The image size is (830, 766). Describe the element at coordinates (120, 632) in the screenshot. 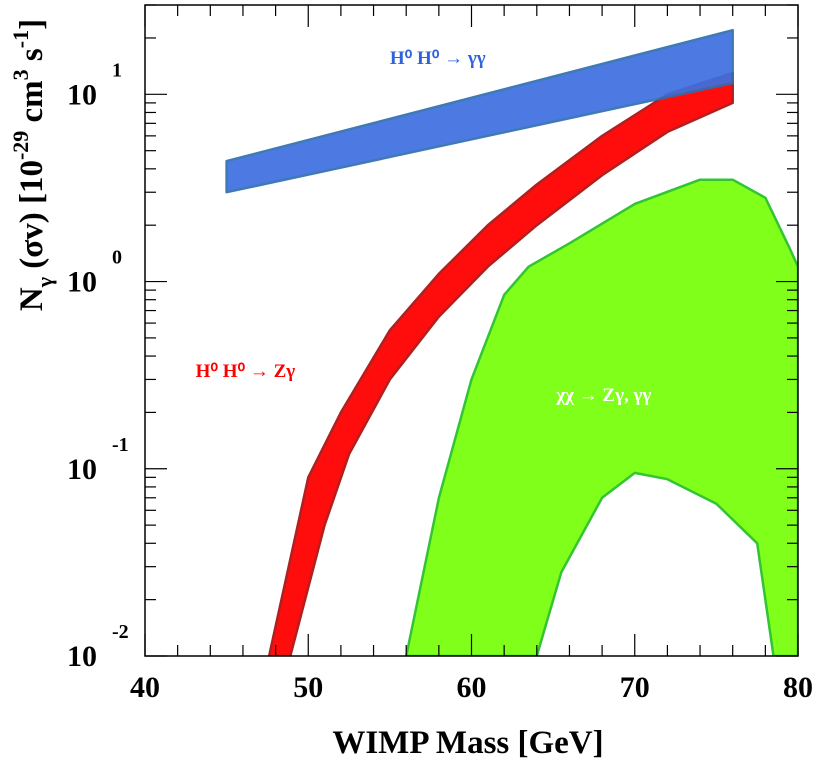

I see `y-tick-exponent: -2` at that location.